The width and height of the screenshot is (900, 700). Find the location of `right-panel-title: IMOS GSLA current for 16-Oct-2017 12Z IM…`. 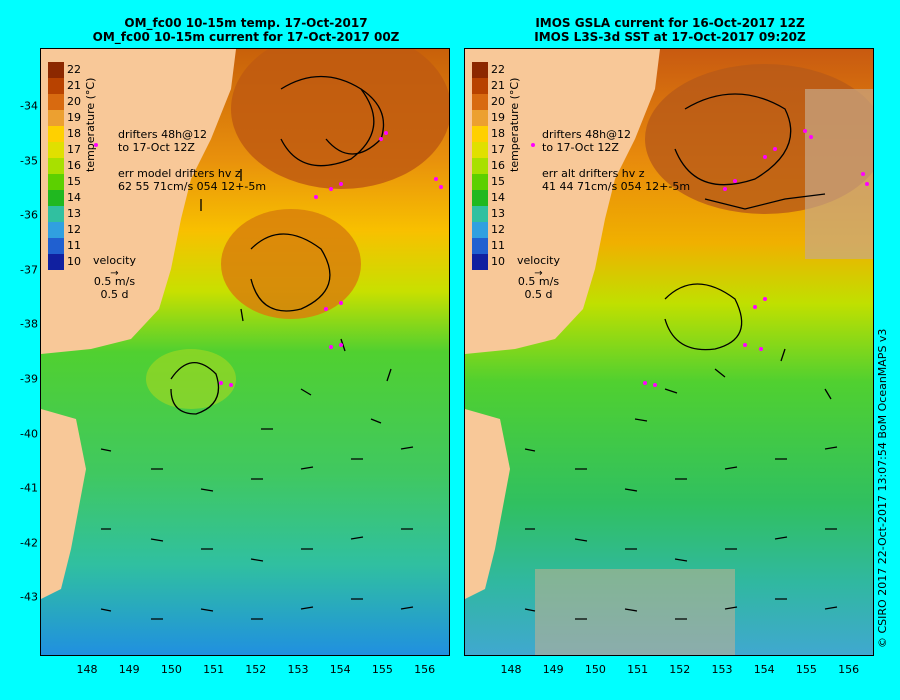

right-panel-title: IMOS GSLA current for 16-Oct-2017 12Z IM… is located at coordinates (670, 30).